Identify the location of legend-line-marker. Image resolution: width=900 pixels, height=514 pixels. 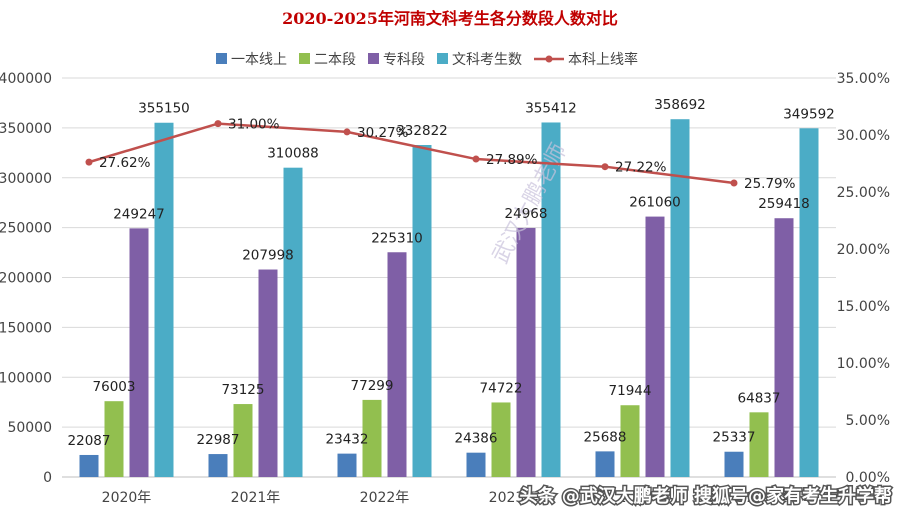
(549, 59).